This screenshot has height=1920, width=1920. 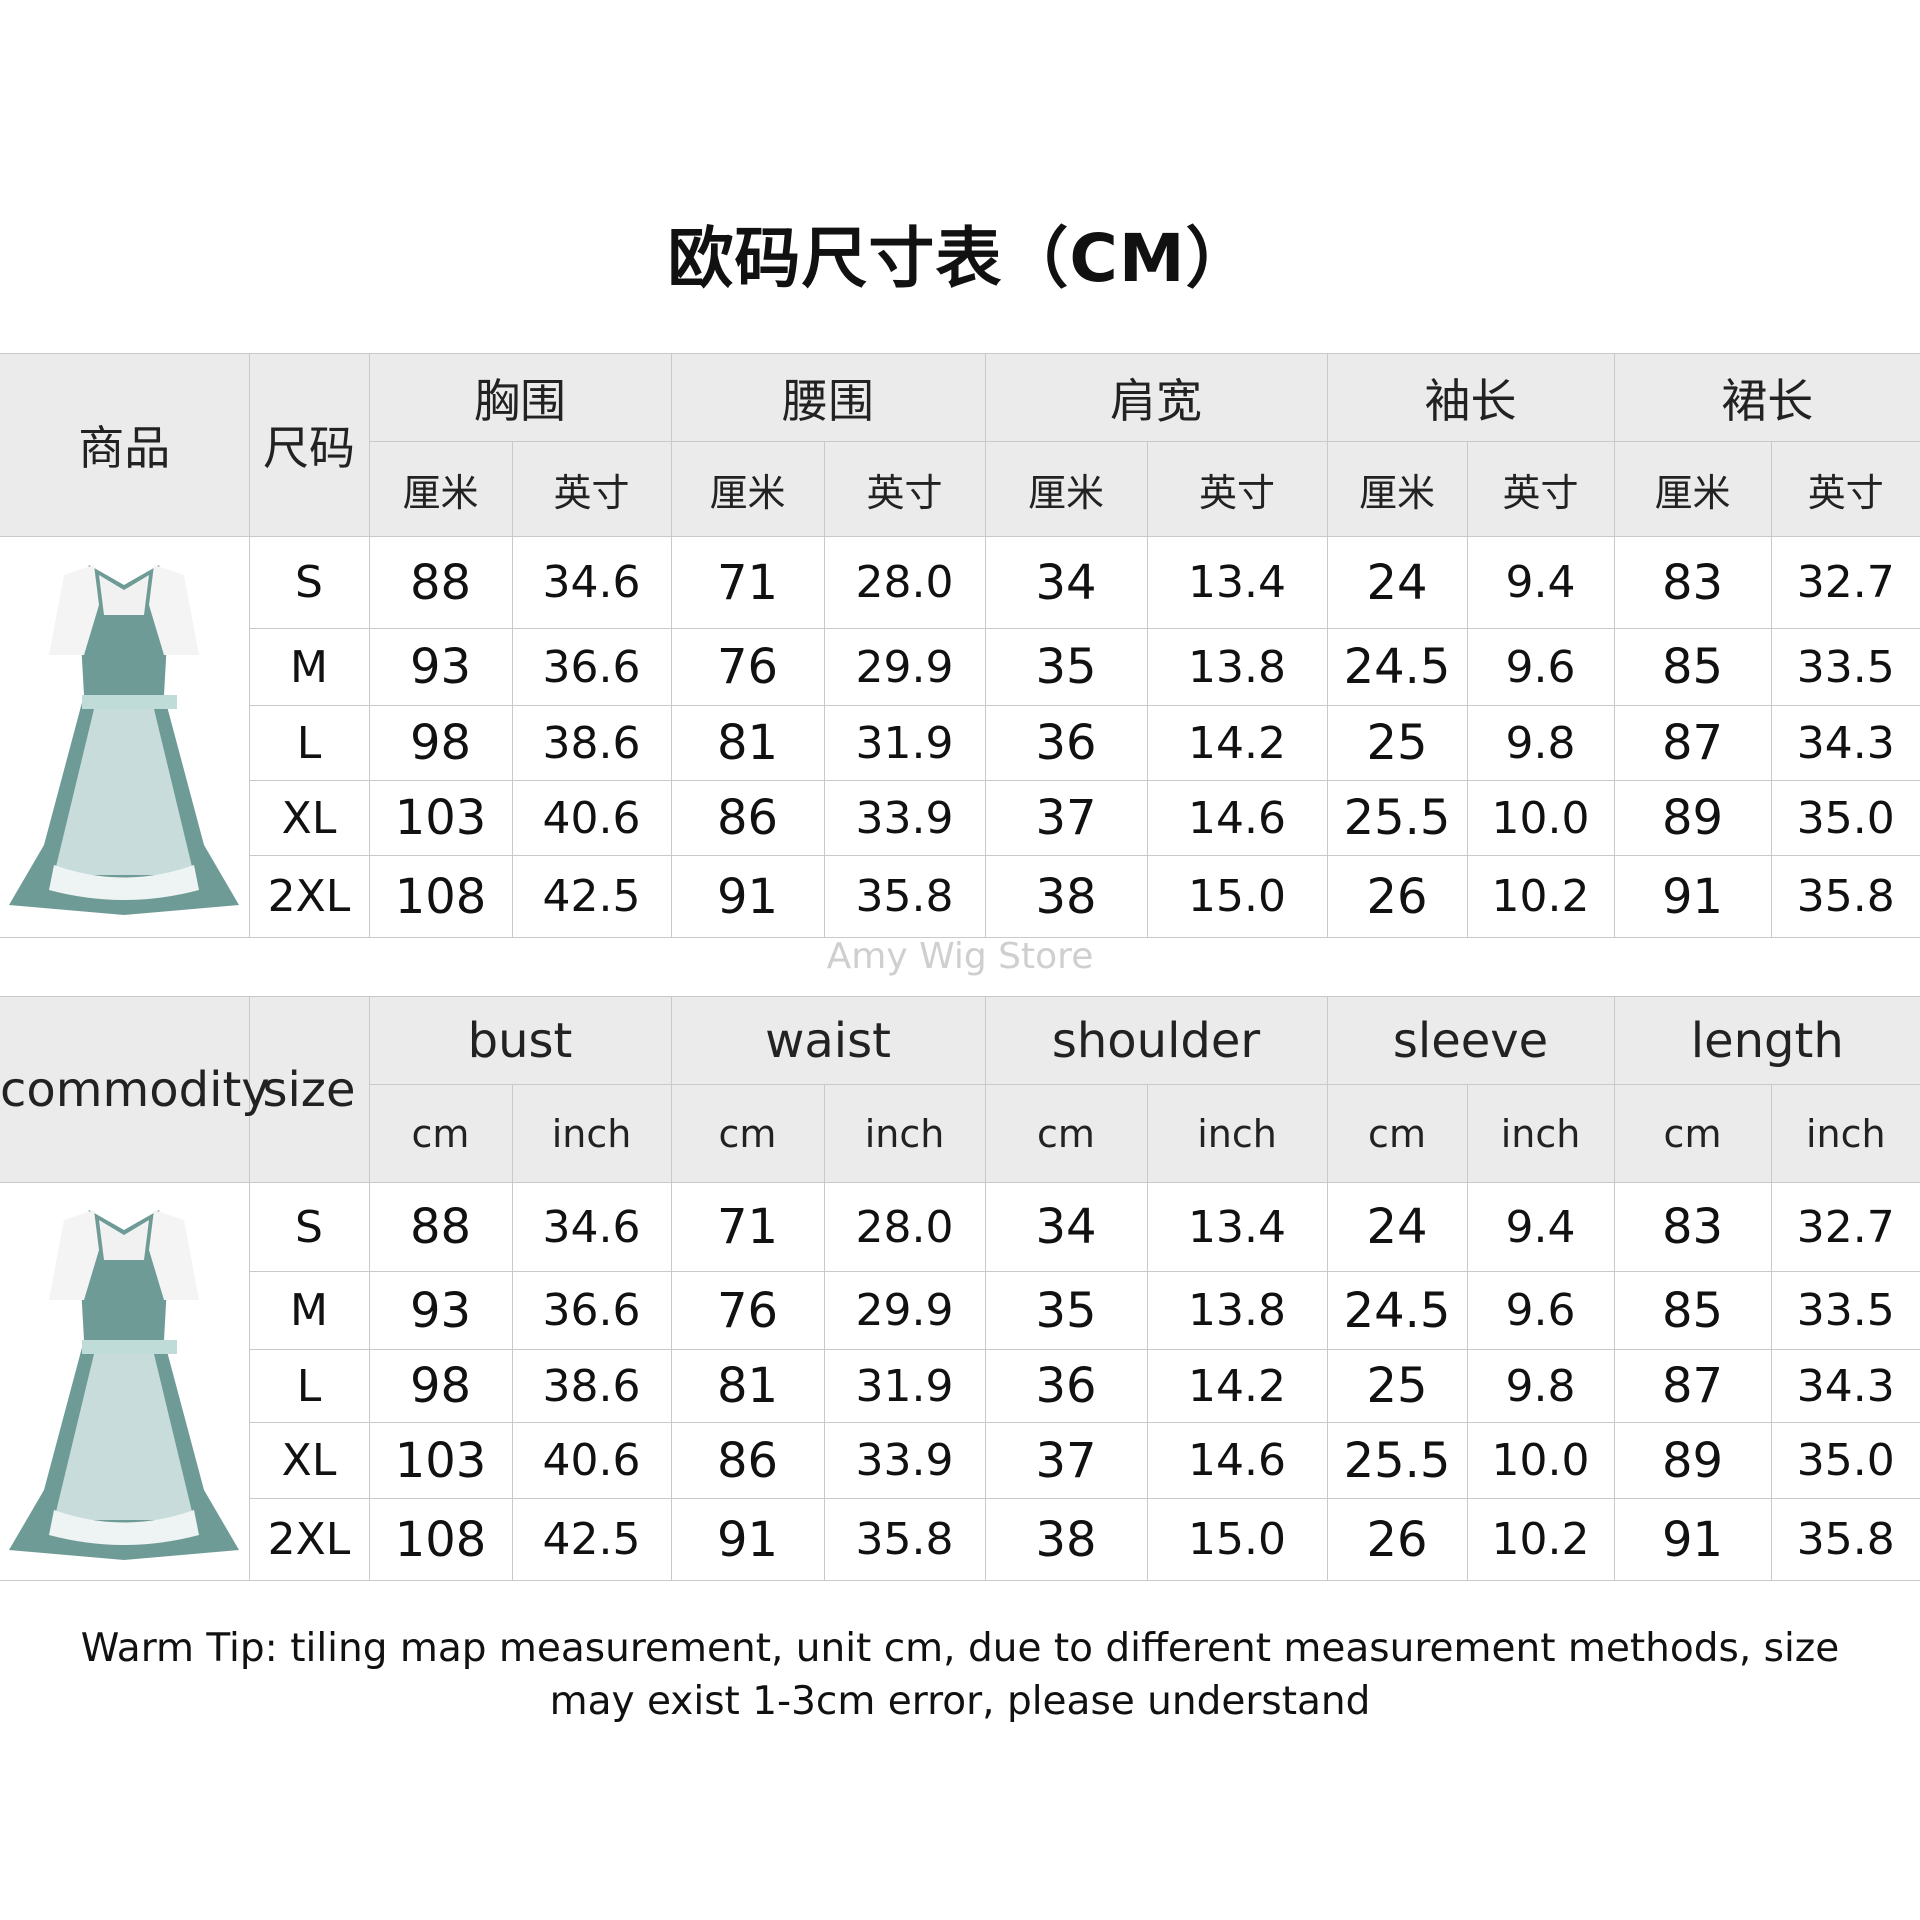 What do you see at coordinates (1692, 743) in the screenshot?
I see `cm-value: 87` at bounding box center [1692, 743].